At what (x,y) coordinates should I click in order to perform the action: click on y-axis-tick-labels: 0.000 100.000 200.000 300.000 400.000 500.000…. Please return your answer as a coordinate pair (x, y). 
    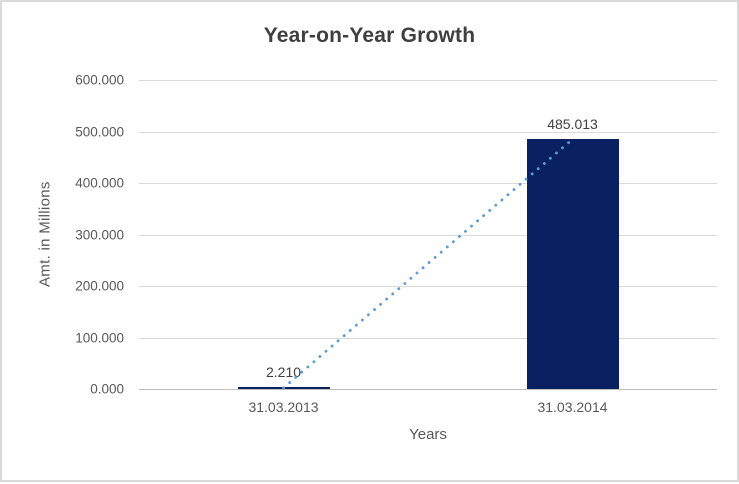
    Looking at the image, I should click on (63, 235).